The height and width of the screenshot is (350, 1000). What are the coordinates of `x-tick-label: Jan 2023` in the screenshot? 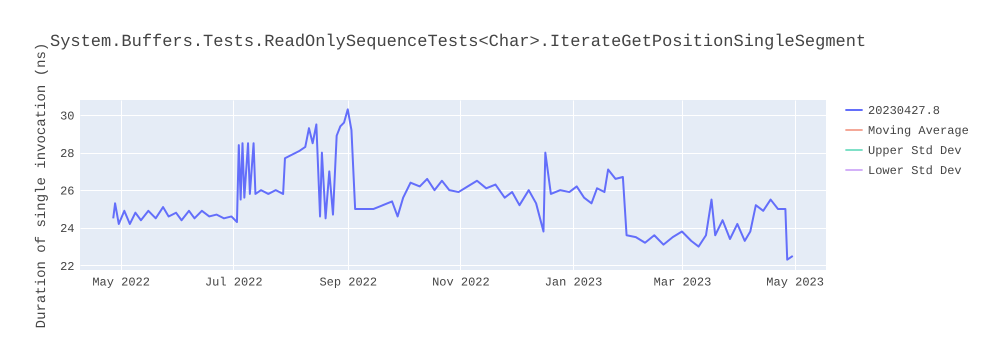 It's located at (573, 283).